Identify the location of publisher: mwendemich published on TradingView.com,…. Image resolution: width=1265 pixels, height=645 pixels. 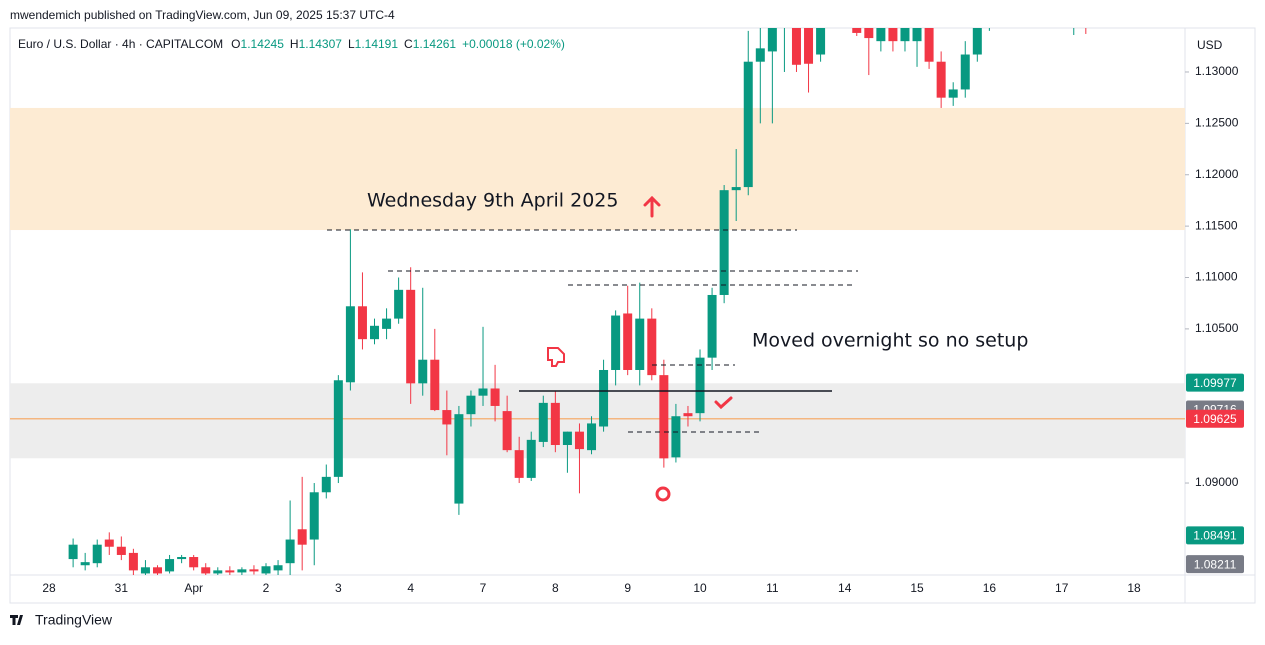
(202, 15).